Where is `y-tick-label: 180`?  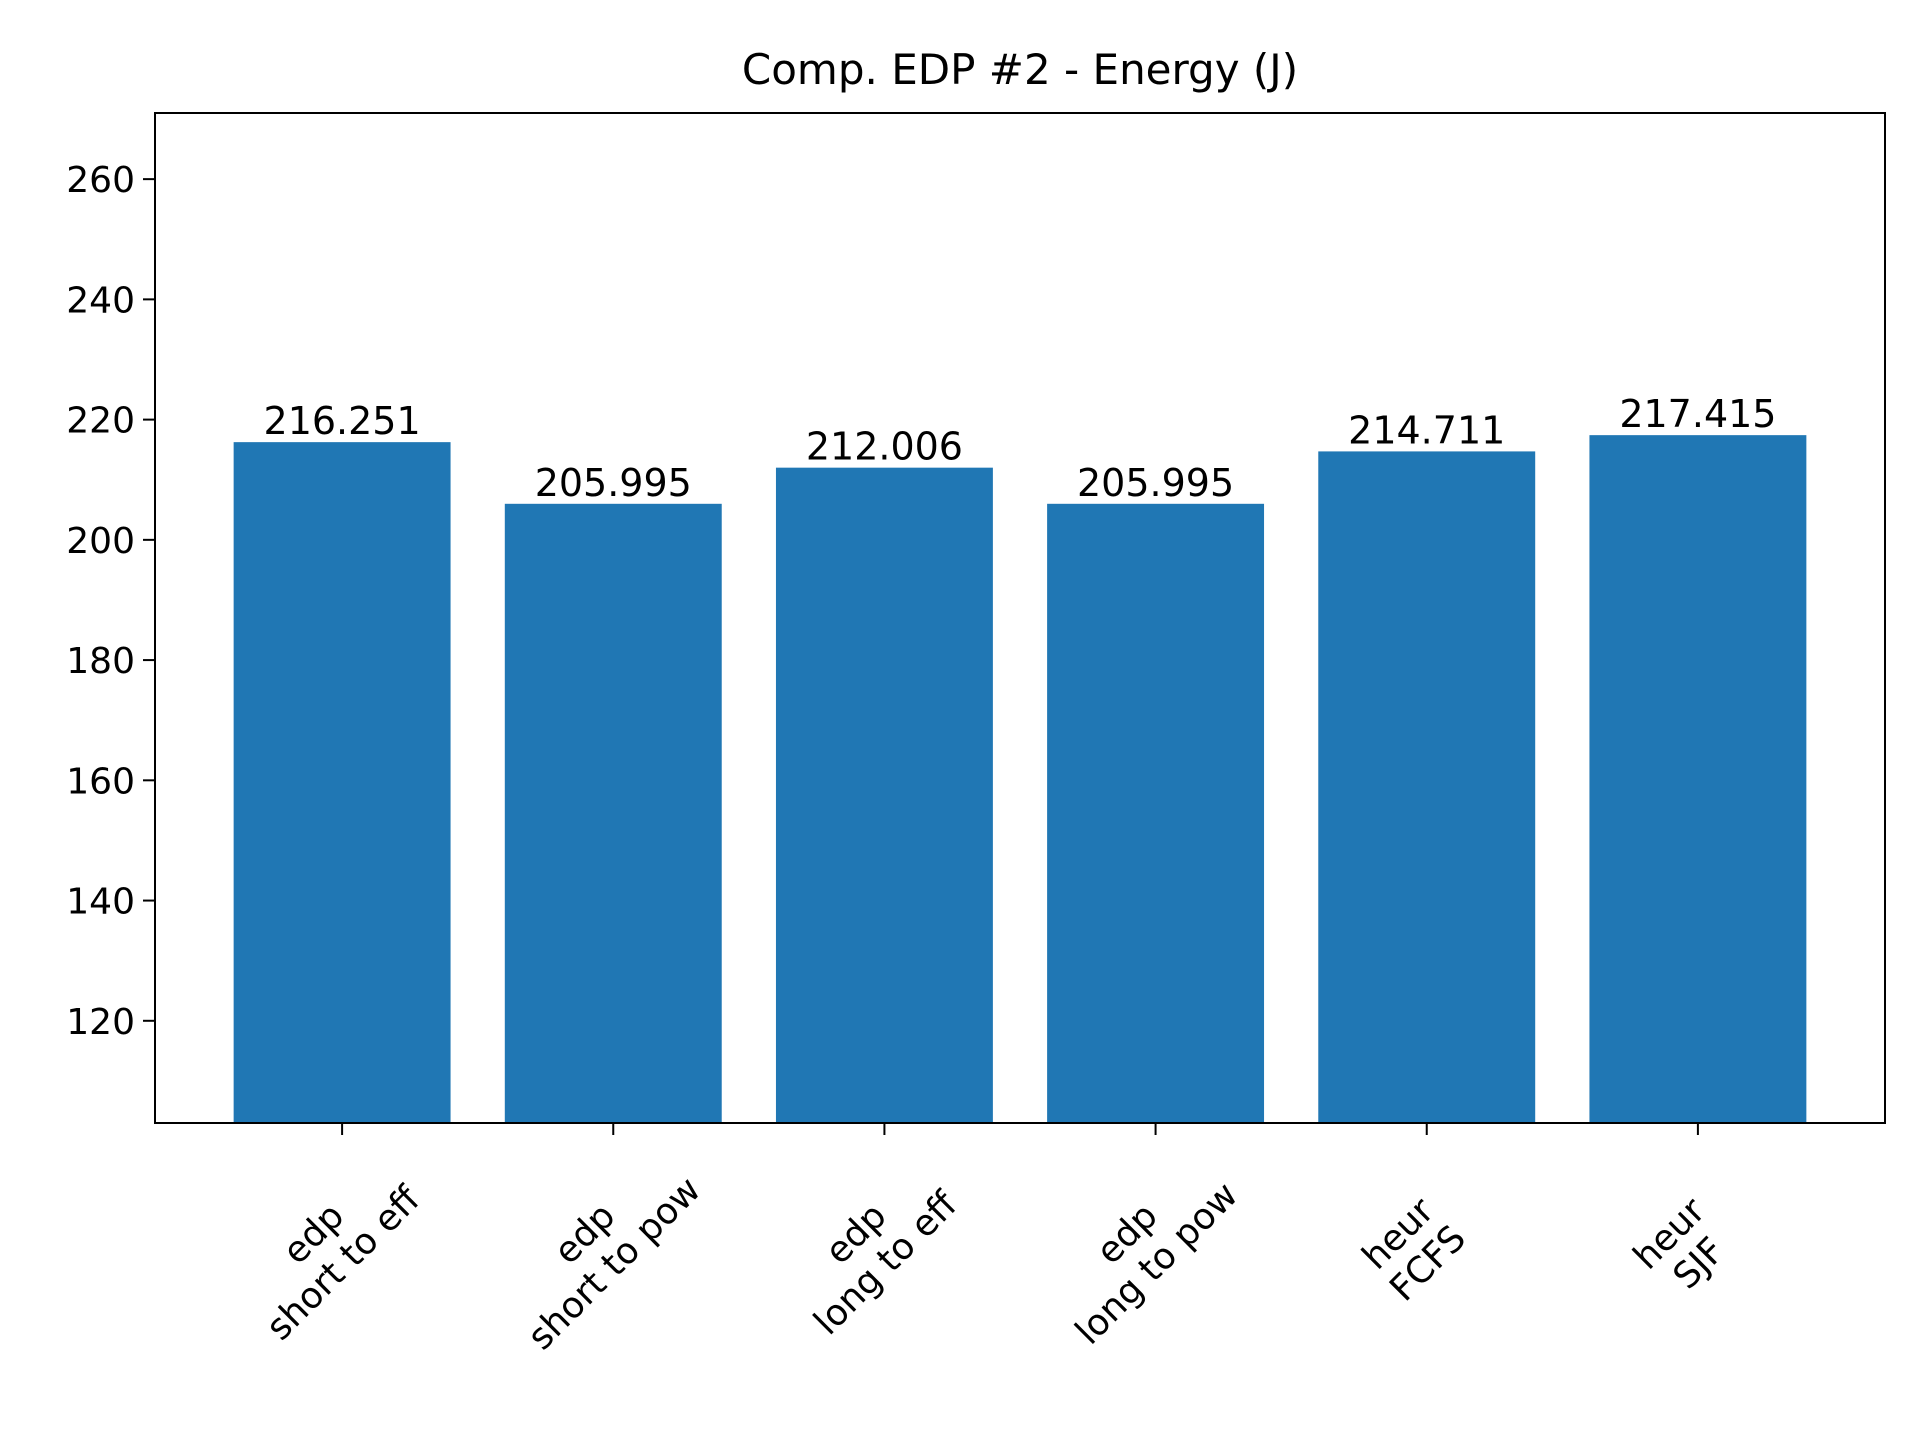
y-tick-label: 180 is located at coordinates (100, 661).